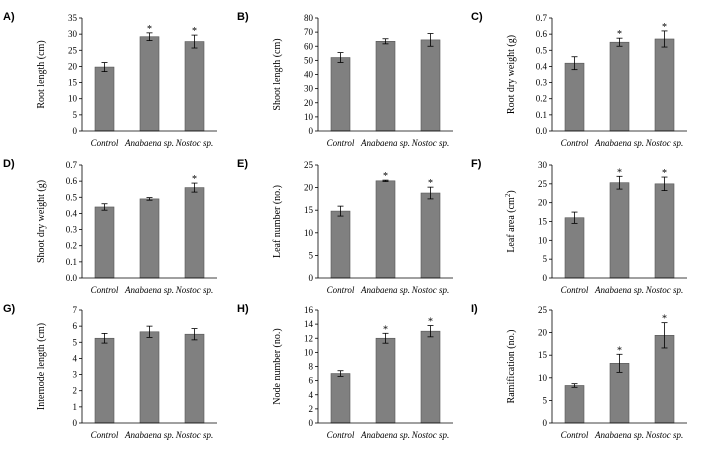  I want to click on y-tick-label: 3, so click(75, 375).